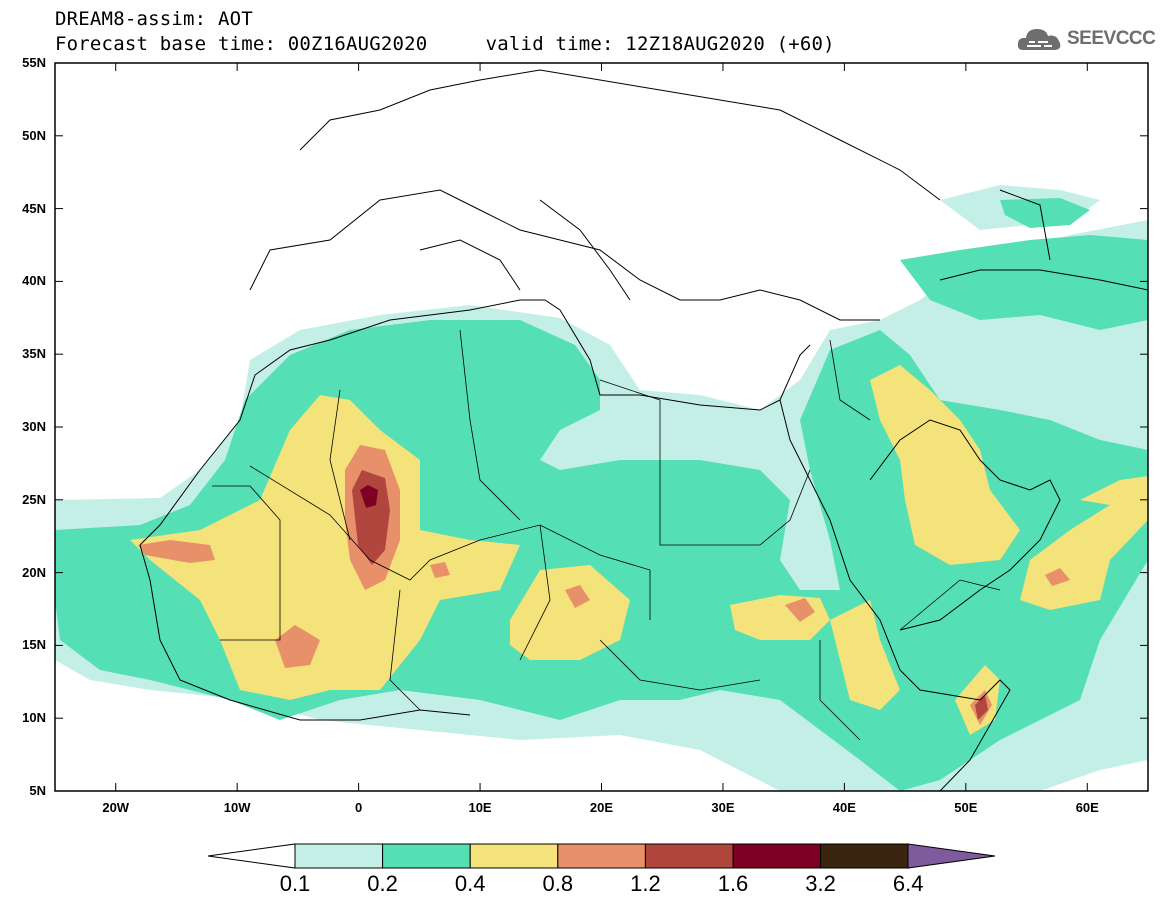 The image size is (1165, 905). I want to click on colorbar, so click(601, 856).